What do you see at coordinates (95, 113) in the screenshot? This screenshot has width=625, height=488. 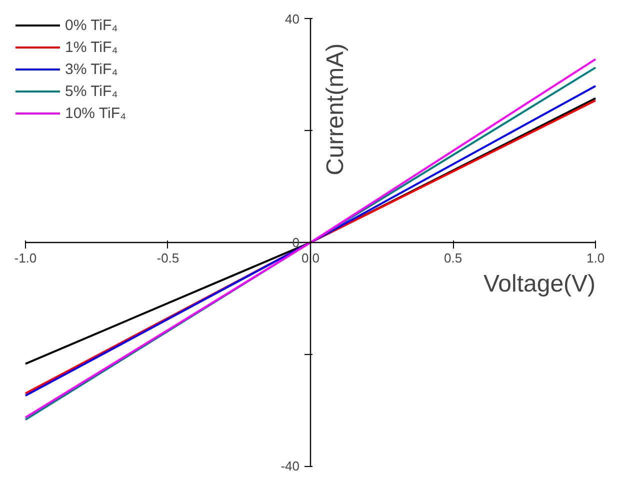 I see `legend-label: 10% TiF₄` at bounding box center [95, 113].